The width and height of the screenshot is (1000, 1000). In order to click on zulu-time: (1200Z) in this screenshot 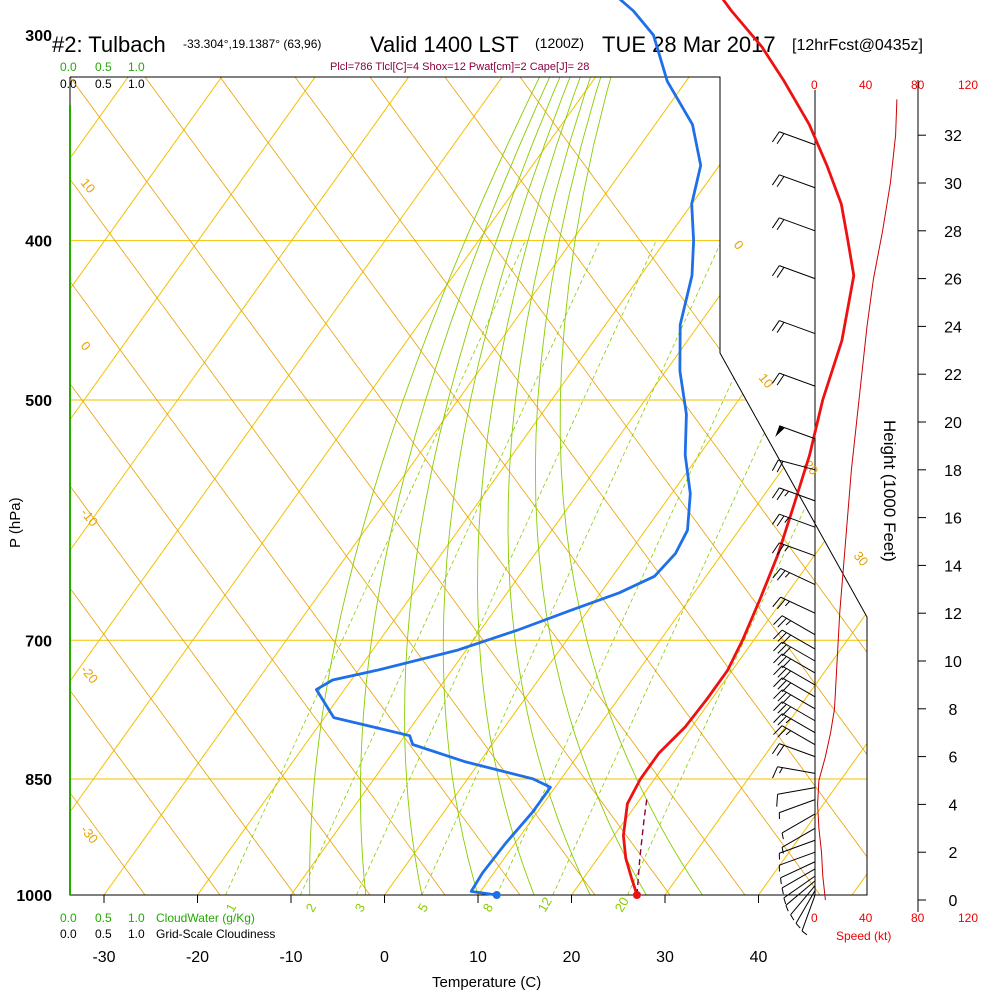, I will do `click(559, 43)`.